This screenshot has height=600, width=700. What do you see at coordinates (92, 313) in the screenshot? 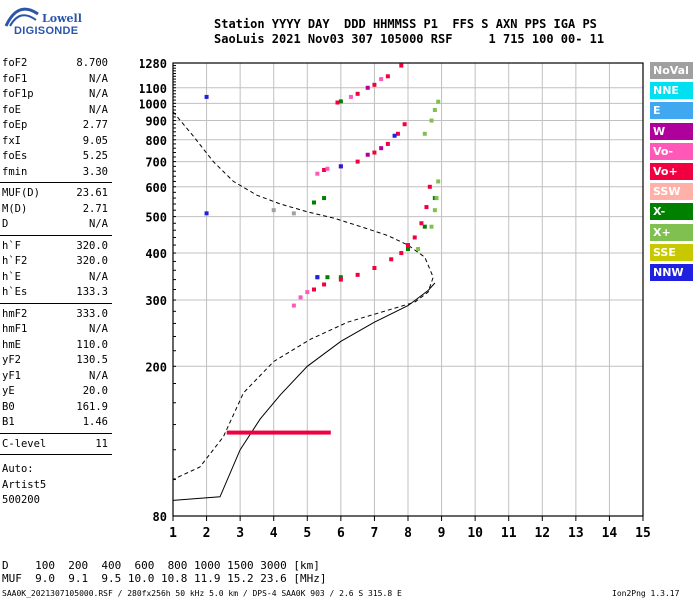
I see `param-value: 333.0` at bounding box center [92, 313].